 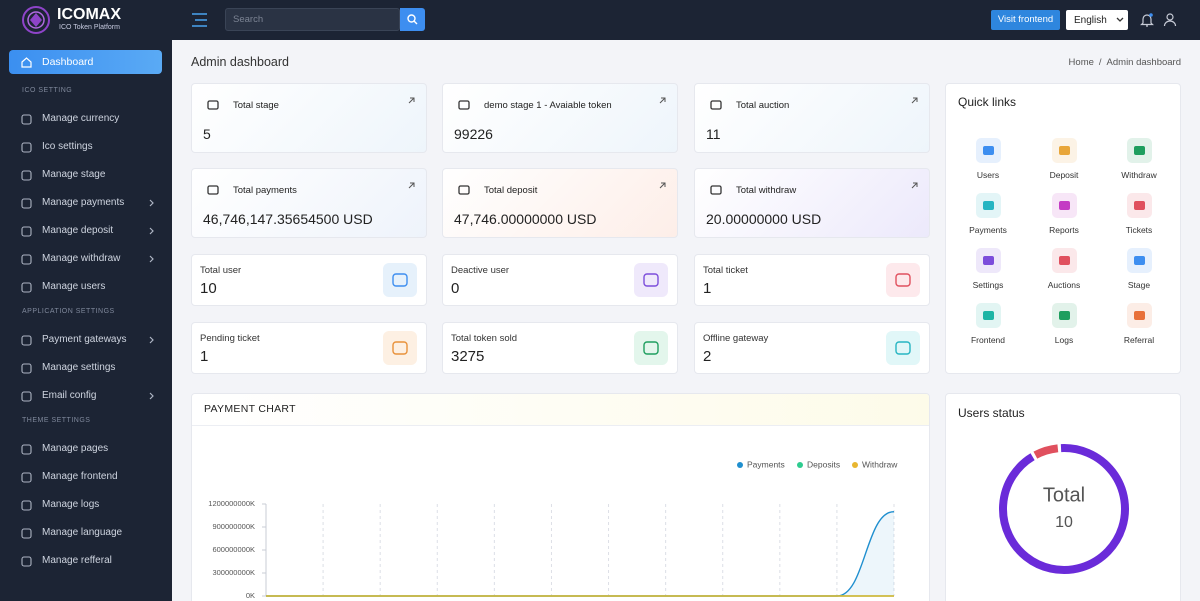 What do you see at coordinates (707, 356) in the screenshot?
I see `count-value: 2` at bounding box center [707, 356].